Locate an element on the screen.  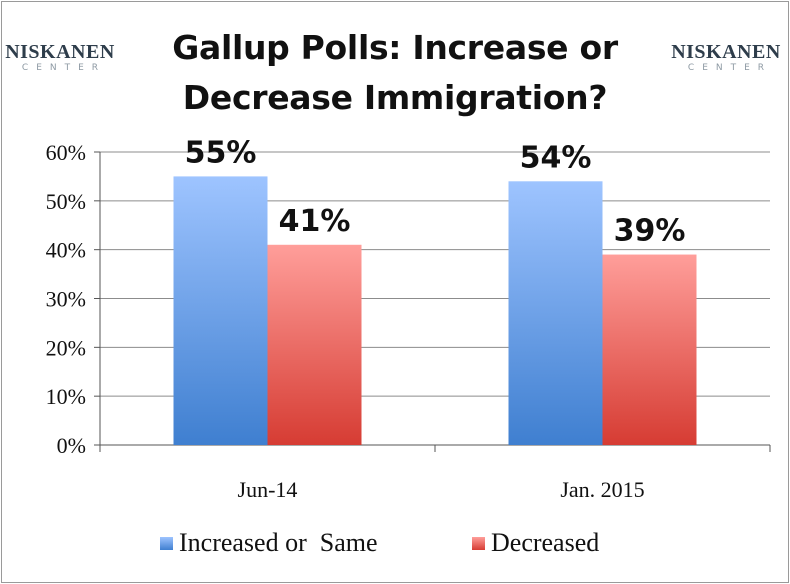
legend-label-increased: Increased or Same is located at coordinates (278, 542).